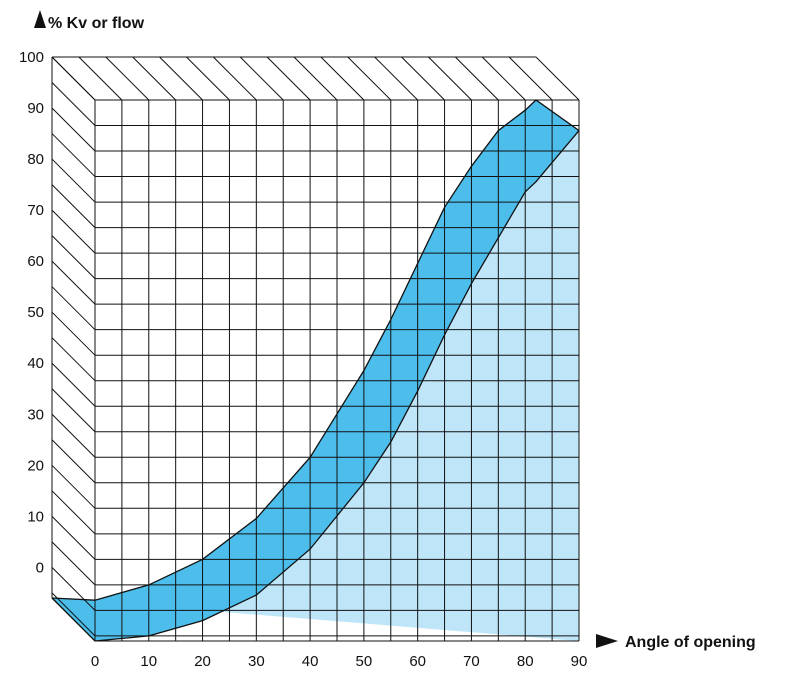 The height and width of the screenshot is (678, 800). What do you see at coordinates (417, 661) in the screenshot?
I see `x-tick-label: 60` at bounding box center [417, 661].